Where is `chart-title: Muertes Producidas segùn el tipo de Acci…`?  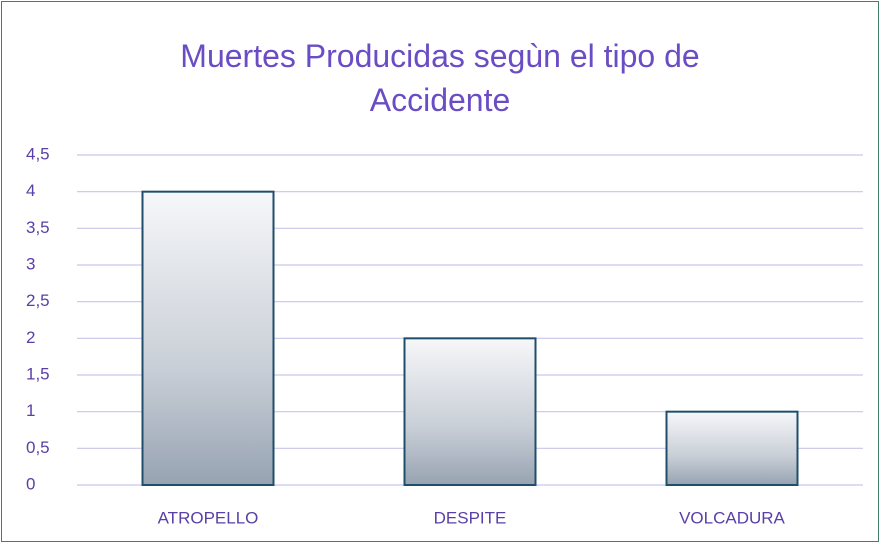
chart-title: Muertes Producidas segùn el tipo de Acci… is located at coordinates (440, 78).